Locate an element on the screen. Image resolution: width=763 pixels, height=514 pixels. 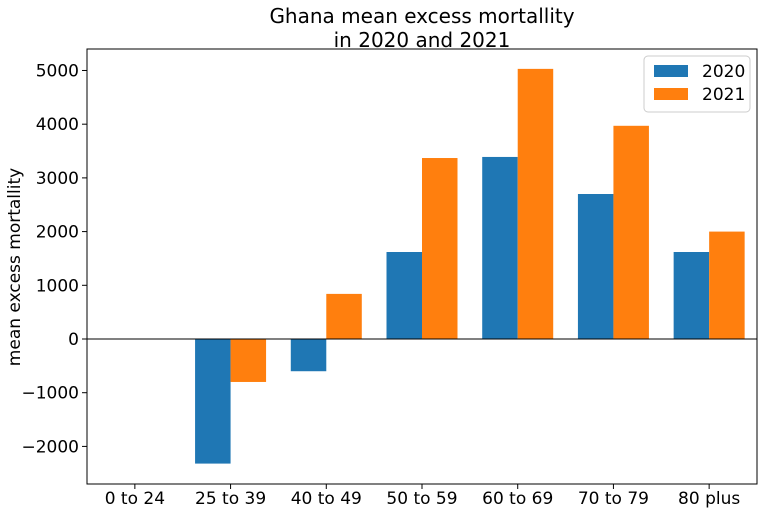
x-tick-label: 50 to 59 is located at coordinates (421, 499).